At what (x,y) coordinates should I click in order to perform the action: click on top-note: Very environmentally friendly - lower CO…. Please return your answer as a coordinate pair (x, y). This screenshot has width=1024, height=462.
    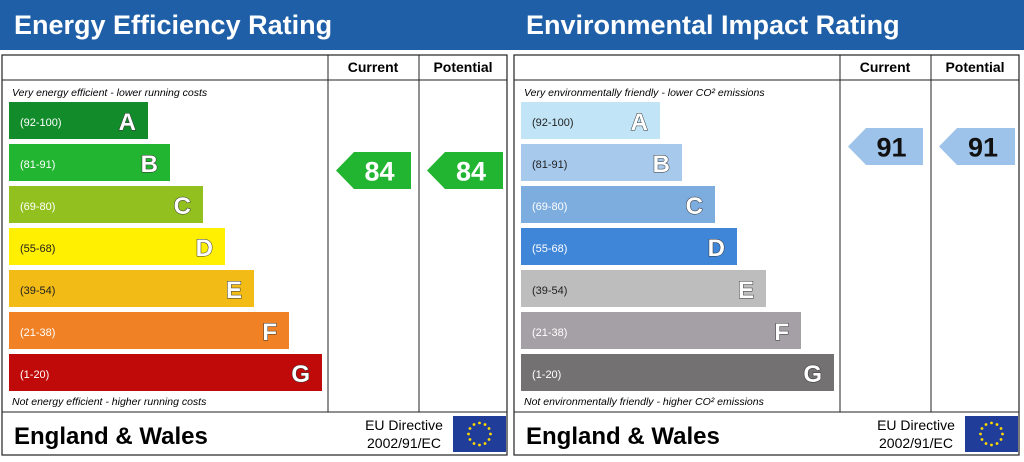
    Looking at the image, I should click on (644, 93).